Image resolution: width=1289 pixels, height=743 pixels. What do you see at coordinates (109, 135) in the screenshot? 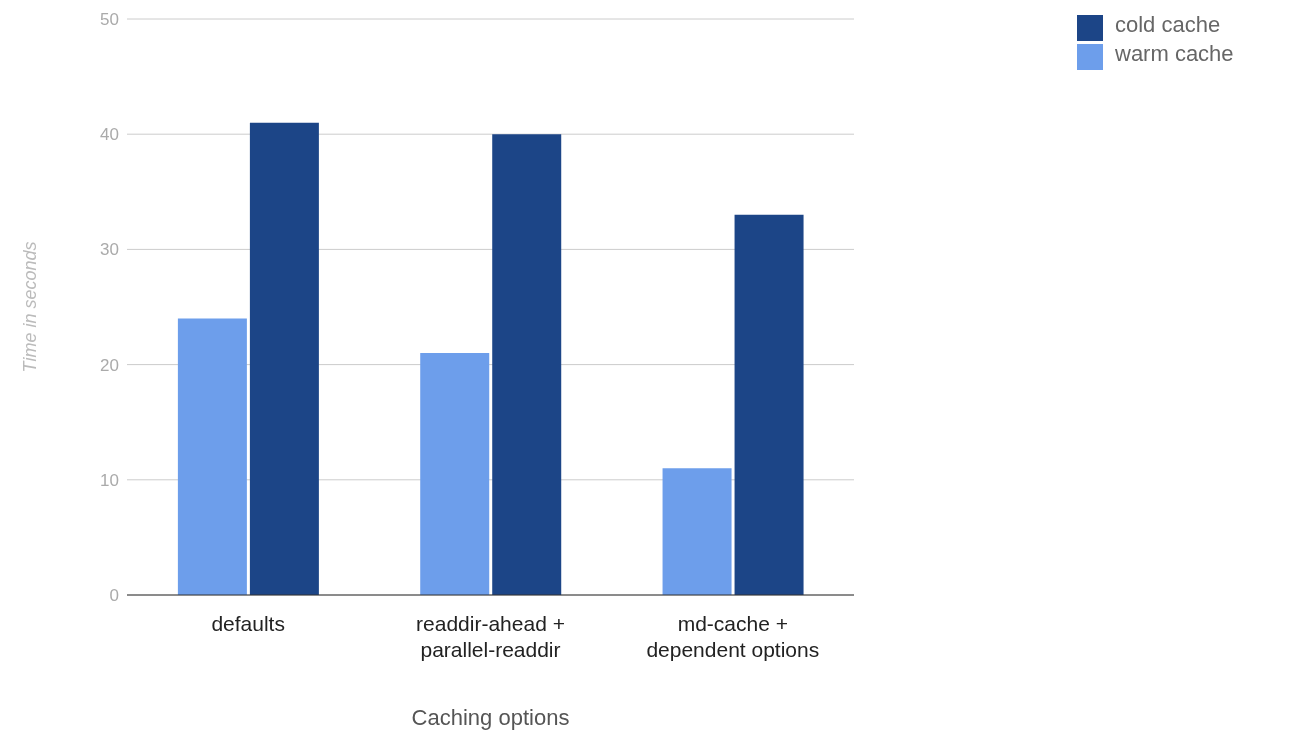
I see `y-tick-label: 40` at bounding box center [109, 135].